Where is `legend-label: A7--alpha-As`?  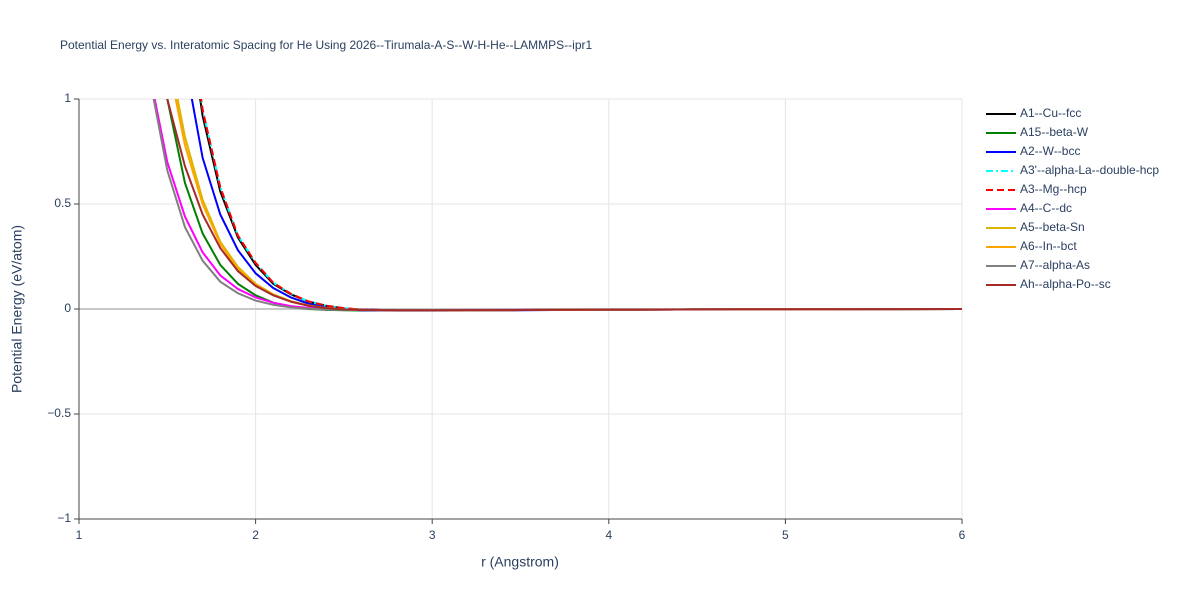 legend-label: A7--alpha-As is located at coordinates (1055, 265).